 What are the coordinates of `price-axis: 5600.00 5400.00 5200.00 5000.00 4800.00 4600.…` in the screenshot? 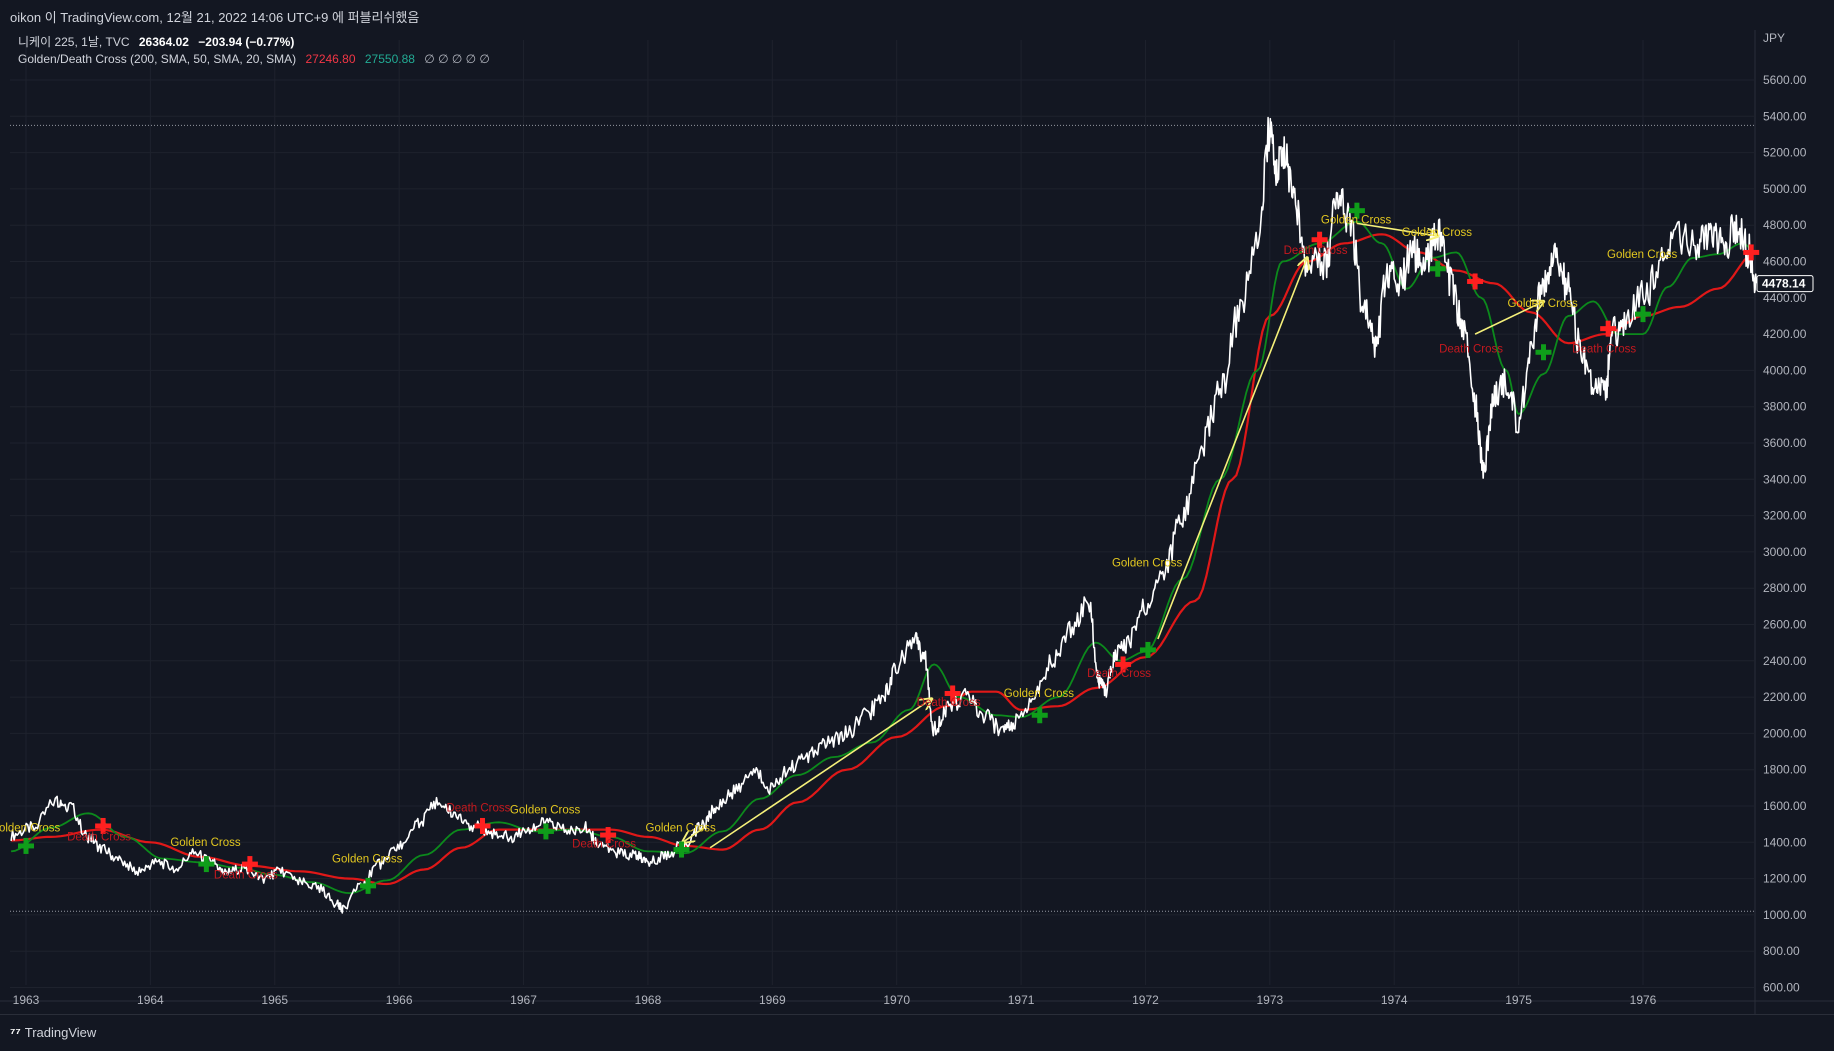 It's located at (1785, 513).